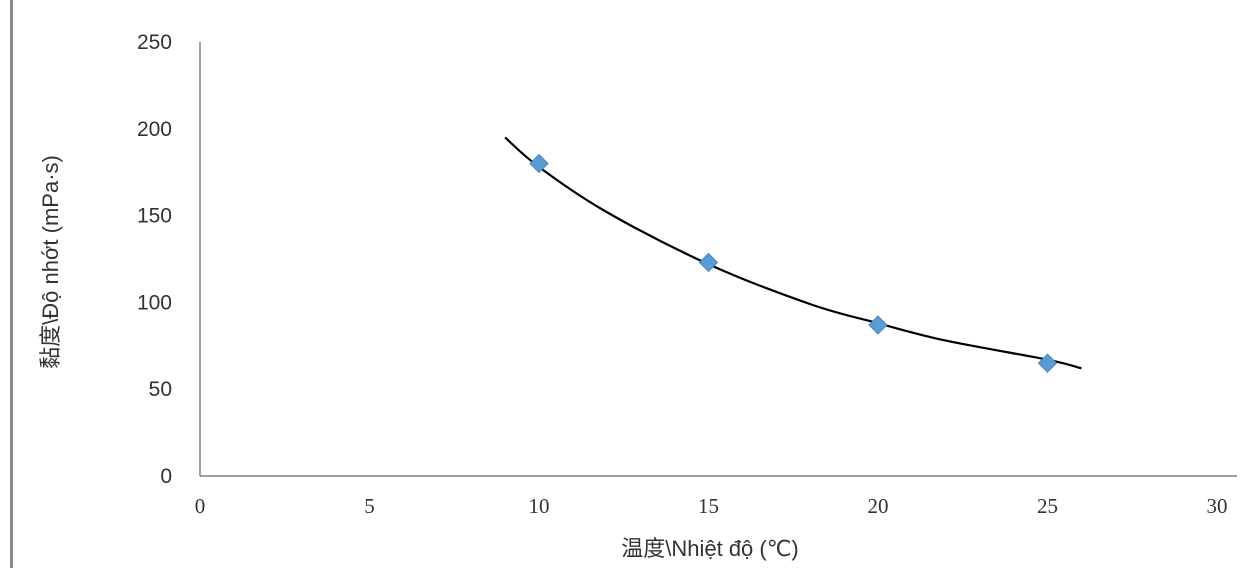  Describe the element at coordinates (160, 389) in the screenshot. I see `y-tick-label: 50` at that location.